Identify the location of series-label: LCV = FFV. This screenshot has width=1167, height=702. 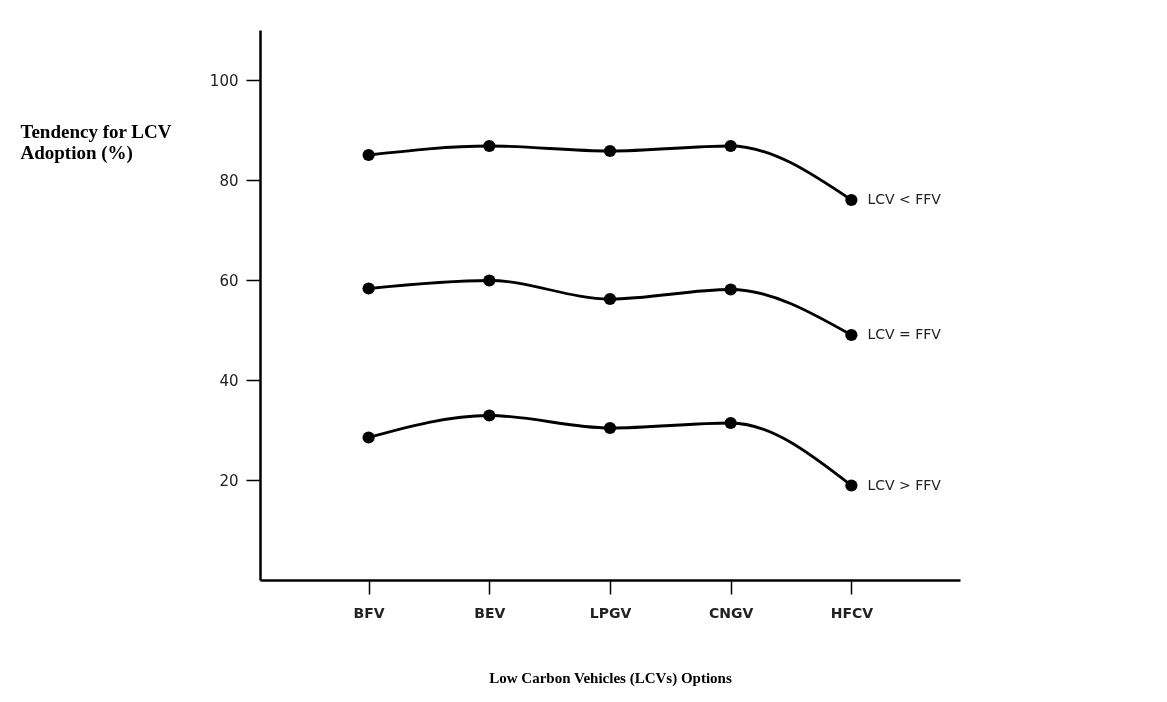
(904, 334).